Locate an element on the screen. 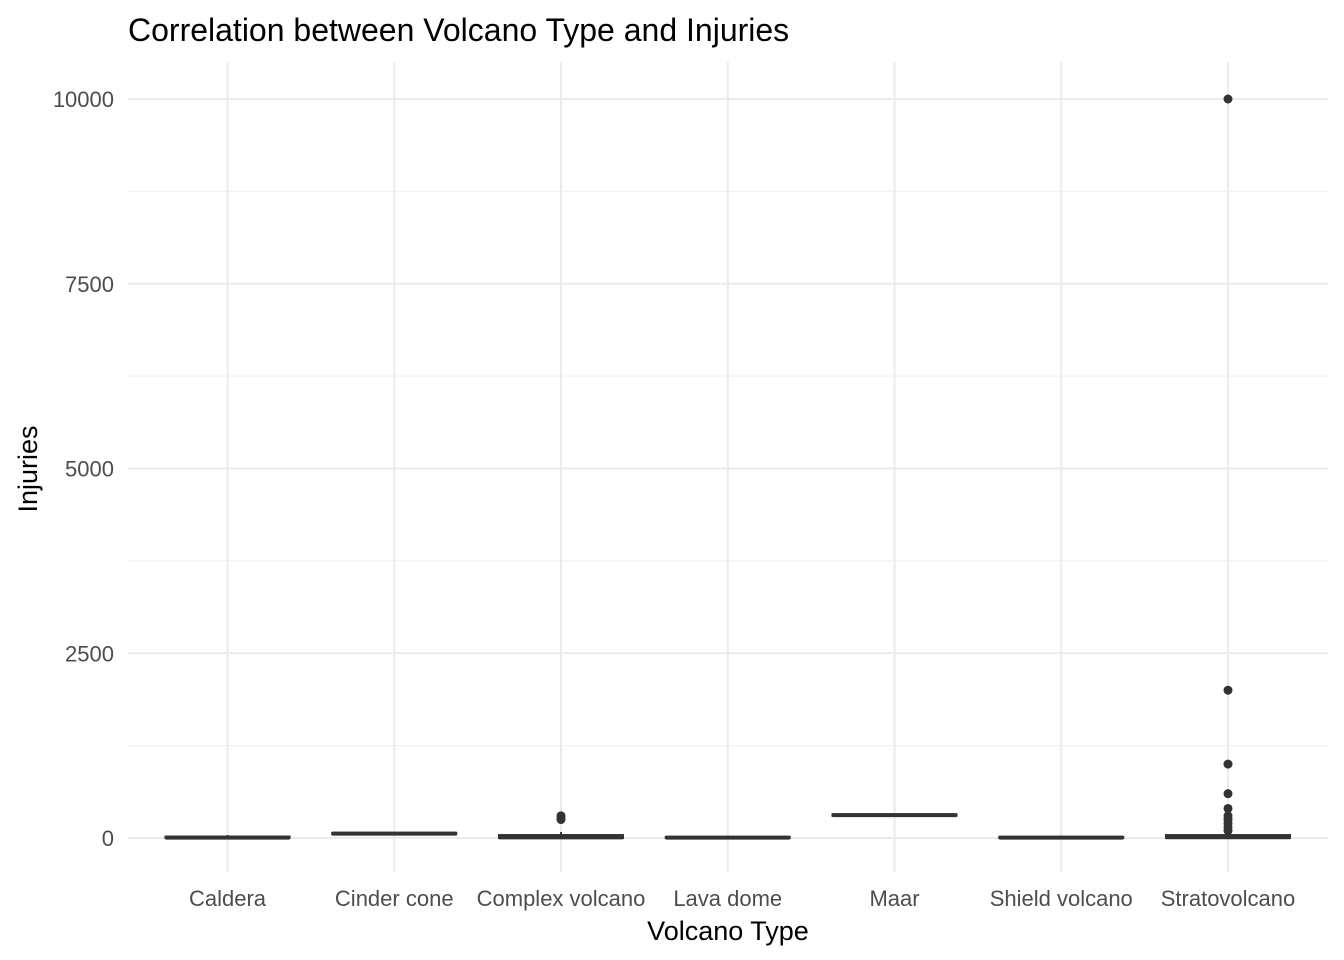 This screenshot has height=960, width=1344. x-tick-label: Caldera is located at coordinates (228, 898).